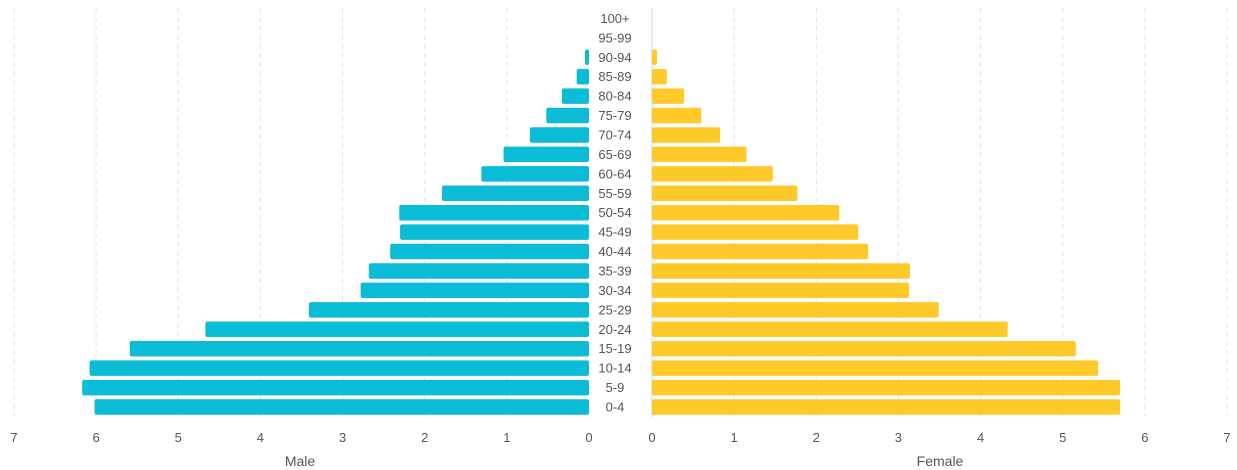 Image resolution: width=1237 pixels, height=470 pixels. I want to click on male-tick-label: 5, so click(178, 437).